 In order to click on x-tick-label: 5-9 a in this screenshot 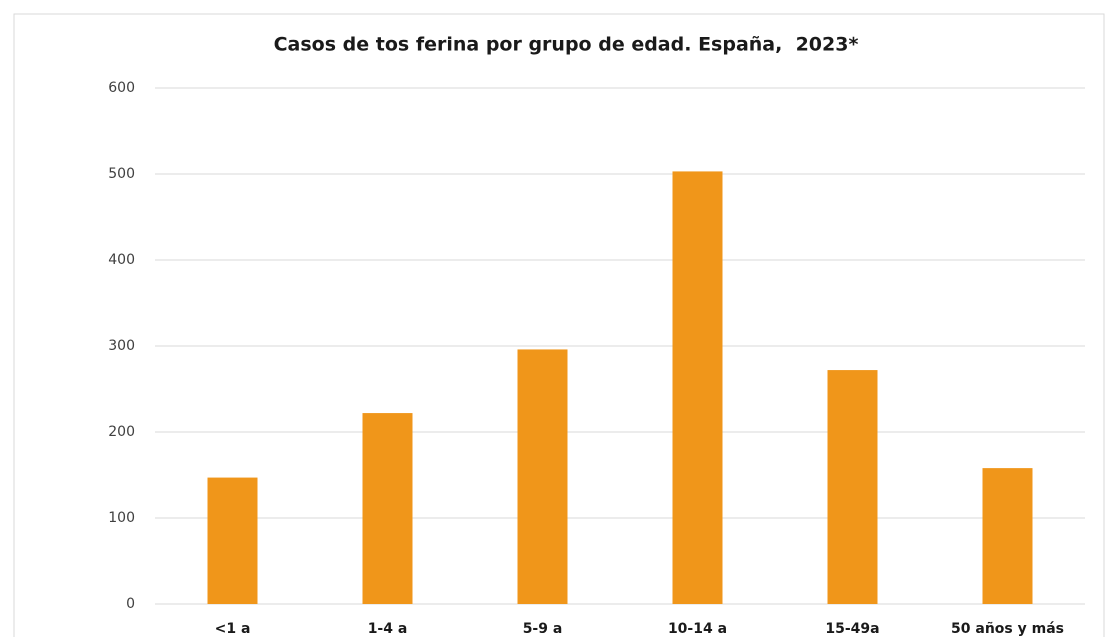, I will do `click(543, 629)`.